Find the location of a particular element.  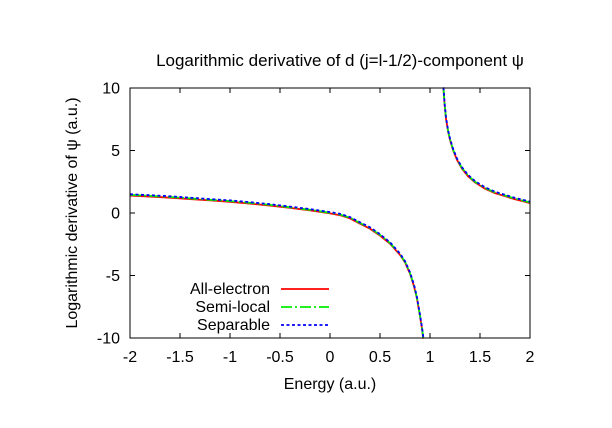

legend-label-all-electron: All-electron is located at coordinates (230, 289).